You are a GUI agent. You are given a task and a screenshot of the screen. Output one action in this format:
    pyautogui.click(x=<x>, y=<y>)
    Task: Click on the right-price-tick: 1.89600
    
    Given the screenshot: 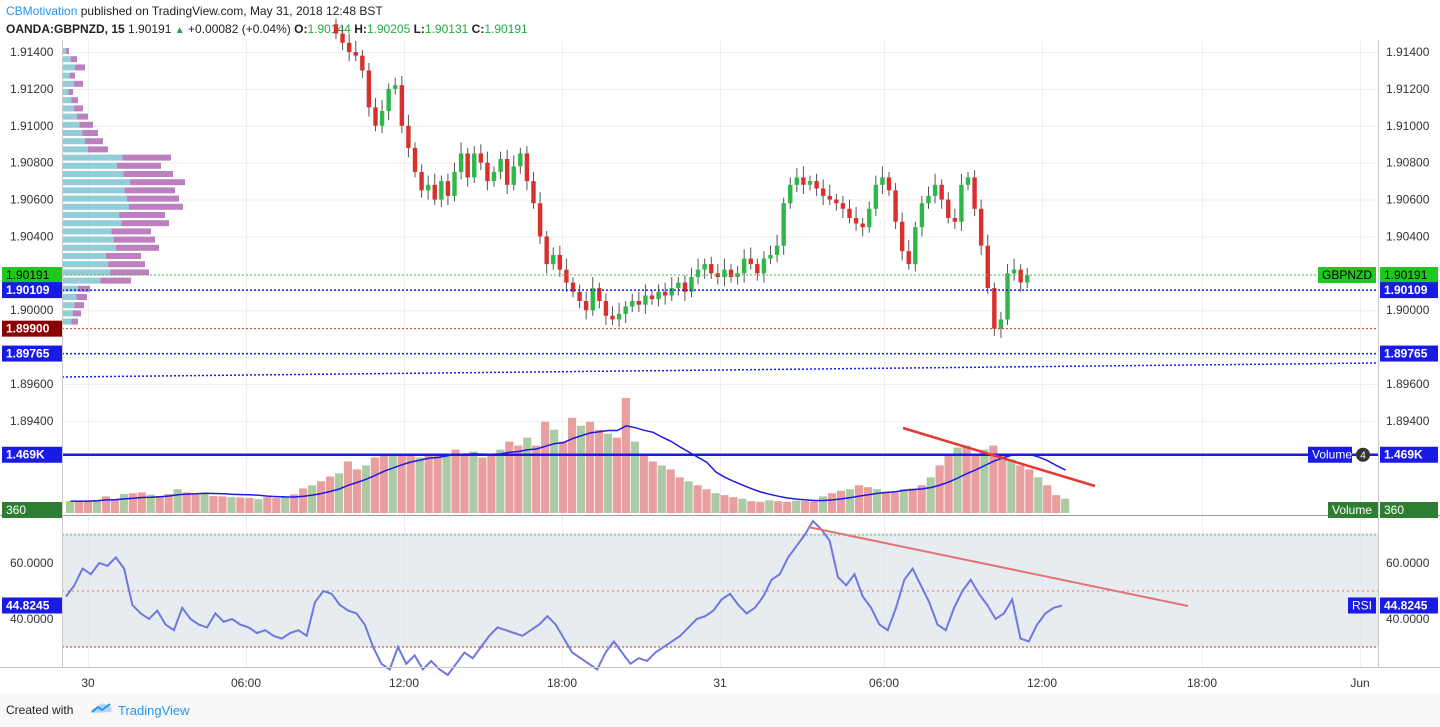 What is the action you would take?
    pyautogui.click(x=1408, y=384)
    